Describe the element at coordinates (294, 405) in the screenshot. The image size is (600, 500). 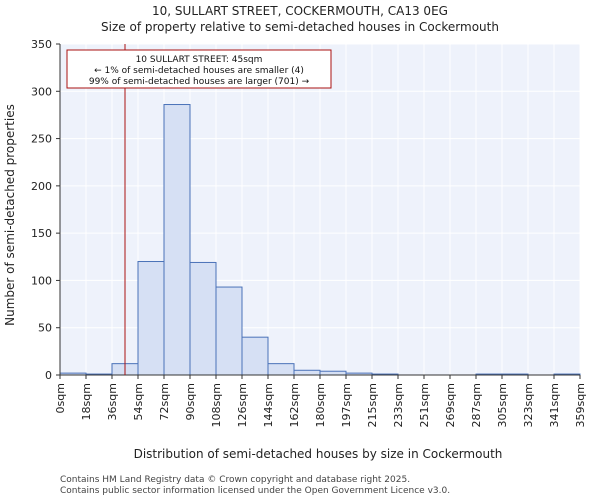
I see `x-tick-label: 162sqm` at that location.